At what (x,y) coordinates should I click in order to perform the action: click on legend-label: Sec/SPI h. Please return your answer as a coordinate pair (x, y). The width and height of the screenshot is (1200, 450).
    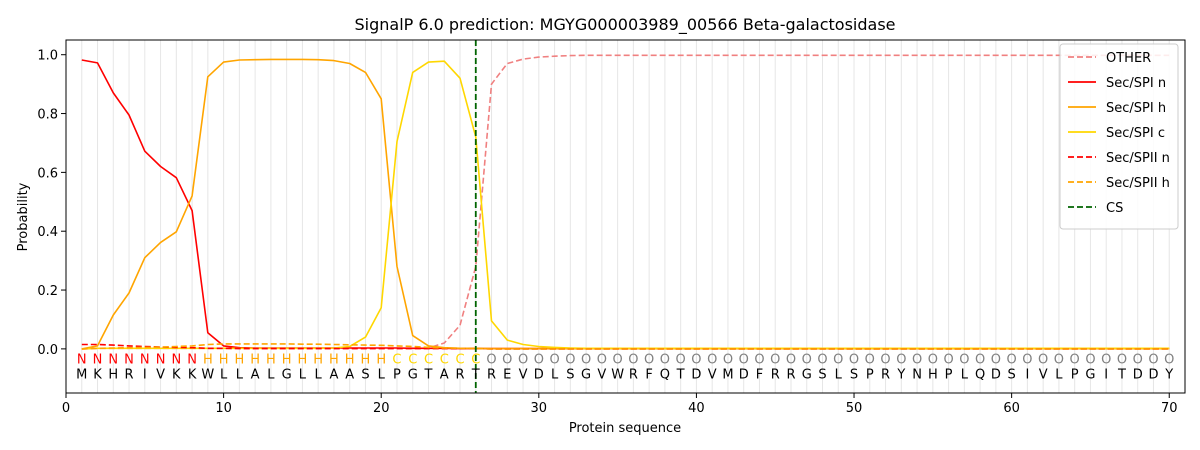
    Looking at the image, I should click on (1136, 108).